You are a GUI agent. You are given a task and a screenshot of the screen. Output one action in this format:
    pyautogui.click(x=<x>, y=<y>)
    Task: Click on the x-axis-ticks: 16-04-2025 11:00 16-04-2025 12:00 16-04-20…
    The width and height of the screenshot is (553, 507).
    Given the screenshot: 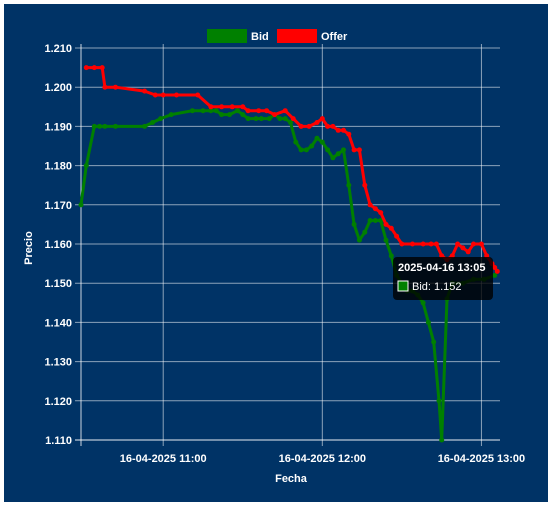 What is the action you would take?
    pyautogui.click(x=322, y=459)
    